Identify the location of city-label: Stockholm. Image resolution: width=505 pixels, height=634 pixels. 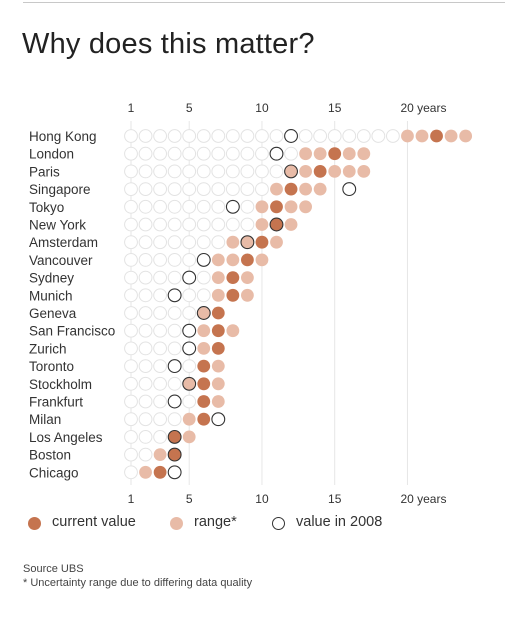
(60, 384).